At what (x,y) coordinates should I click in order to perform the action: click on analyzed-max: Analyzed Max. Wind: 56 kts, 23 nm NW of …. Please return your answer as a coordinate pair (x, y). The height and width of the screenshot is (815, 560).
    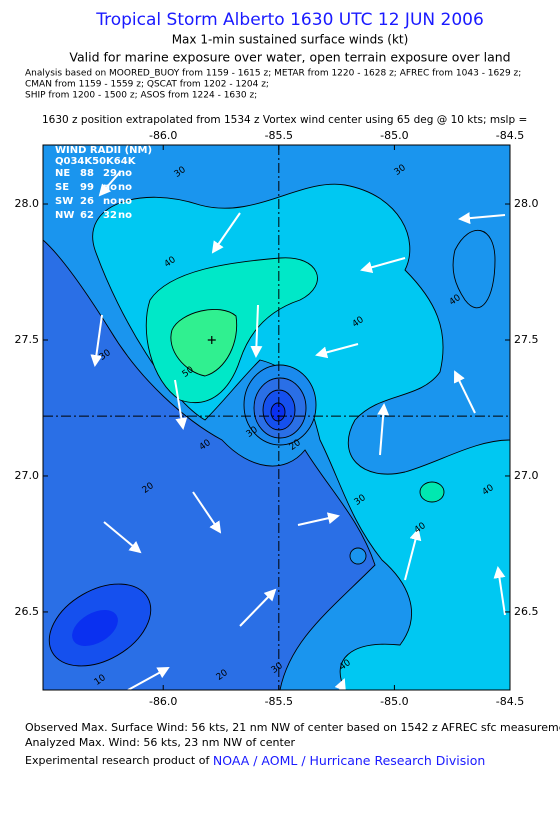
    Looking at the image, I should click on (160, 742).